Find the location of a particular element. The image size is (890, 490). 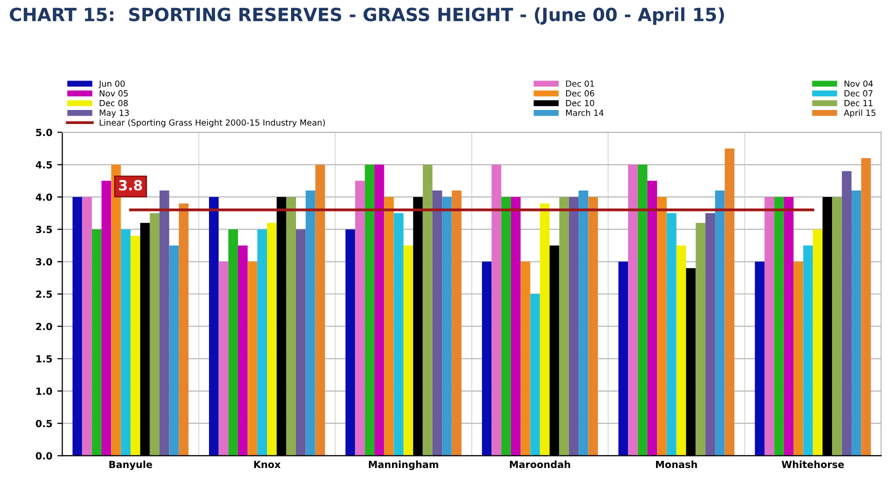

legend-label: Dec 06 is located at coordinates (580, 93).